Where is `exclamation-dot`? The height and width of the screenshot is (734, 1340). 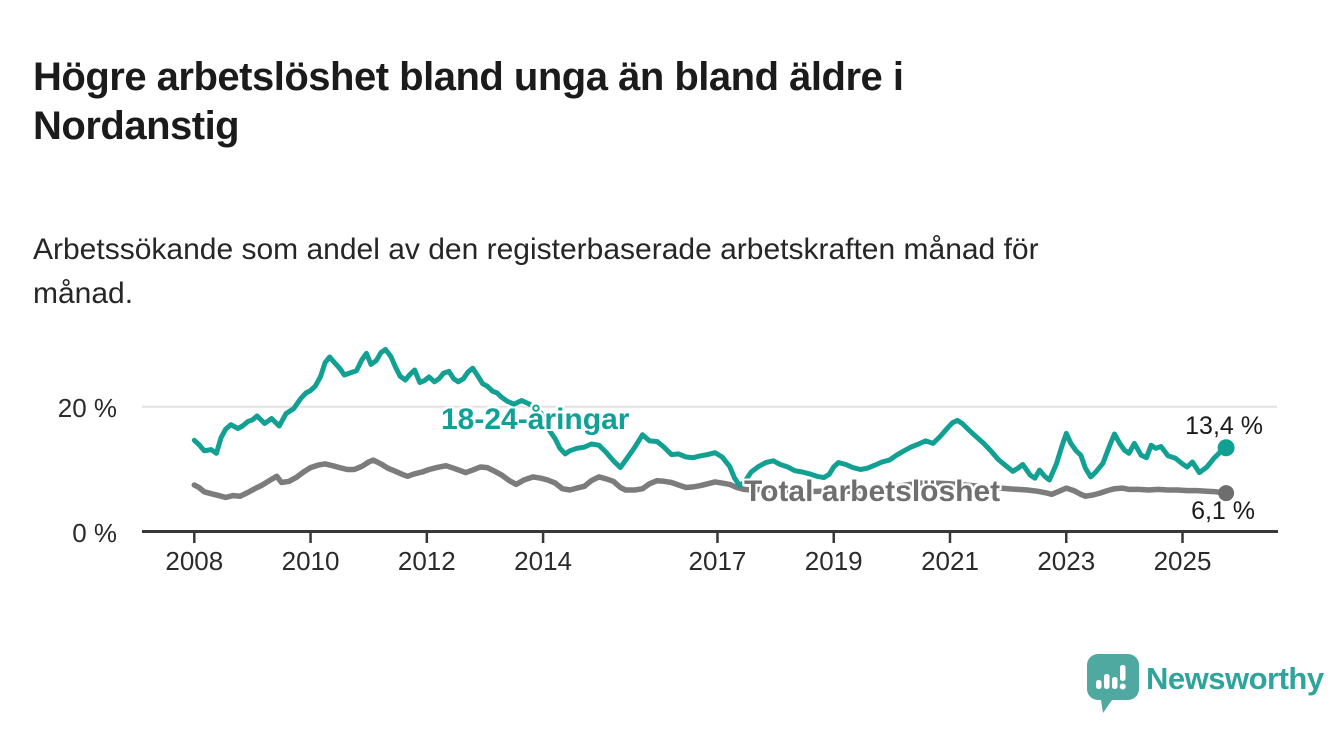 exclamation-dot is located at coordinates (1122, 686).